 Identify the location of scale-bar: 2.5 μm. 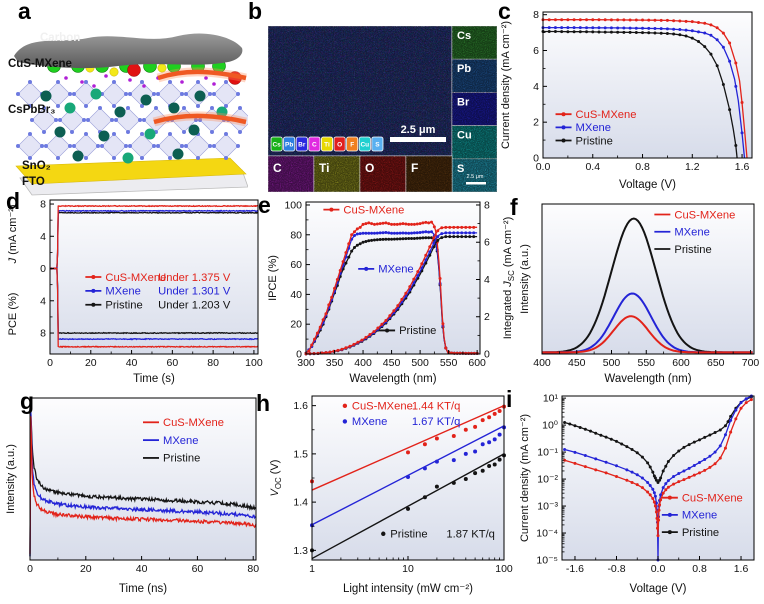
(418, 133).